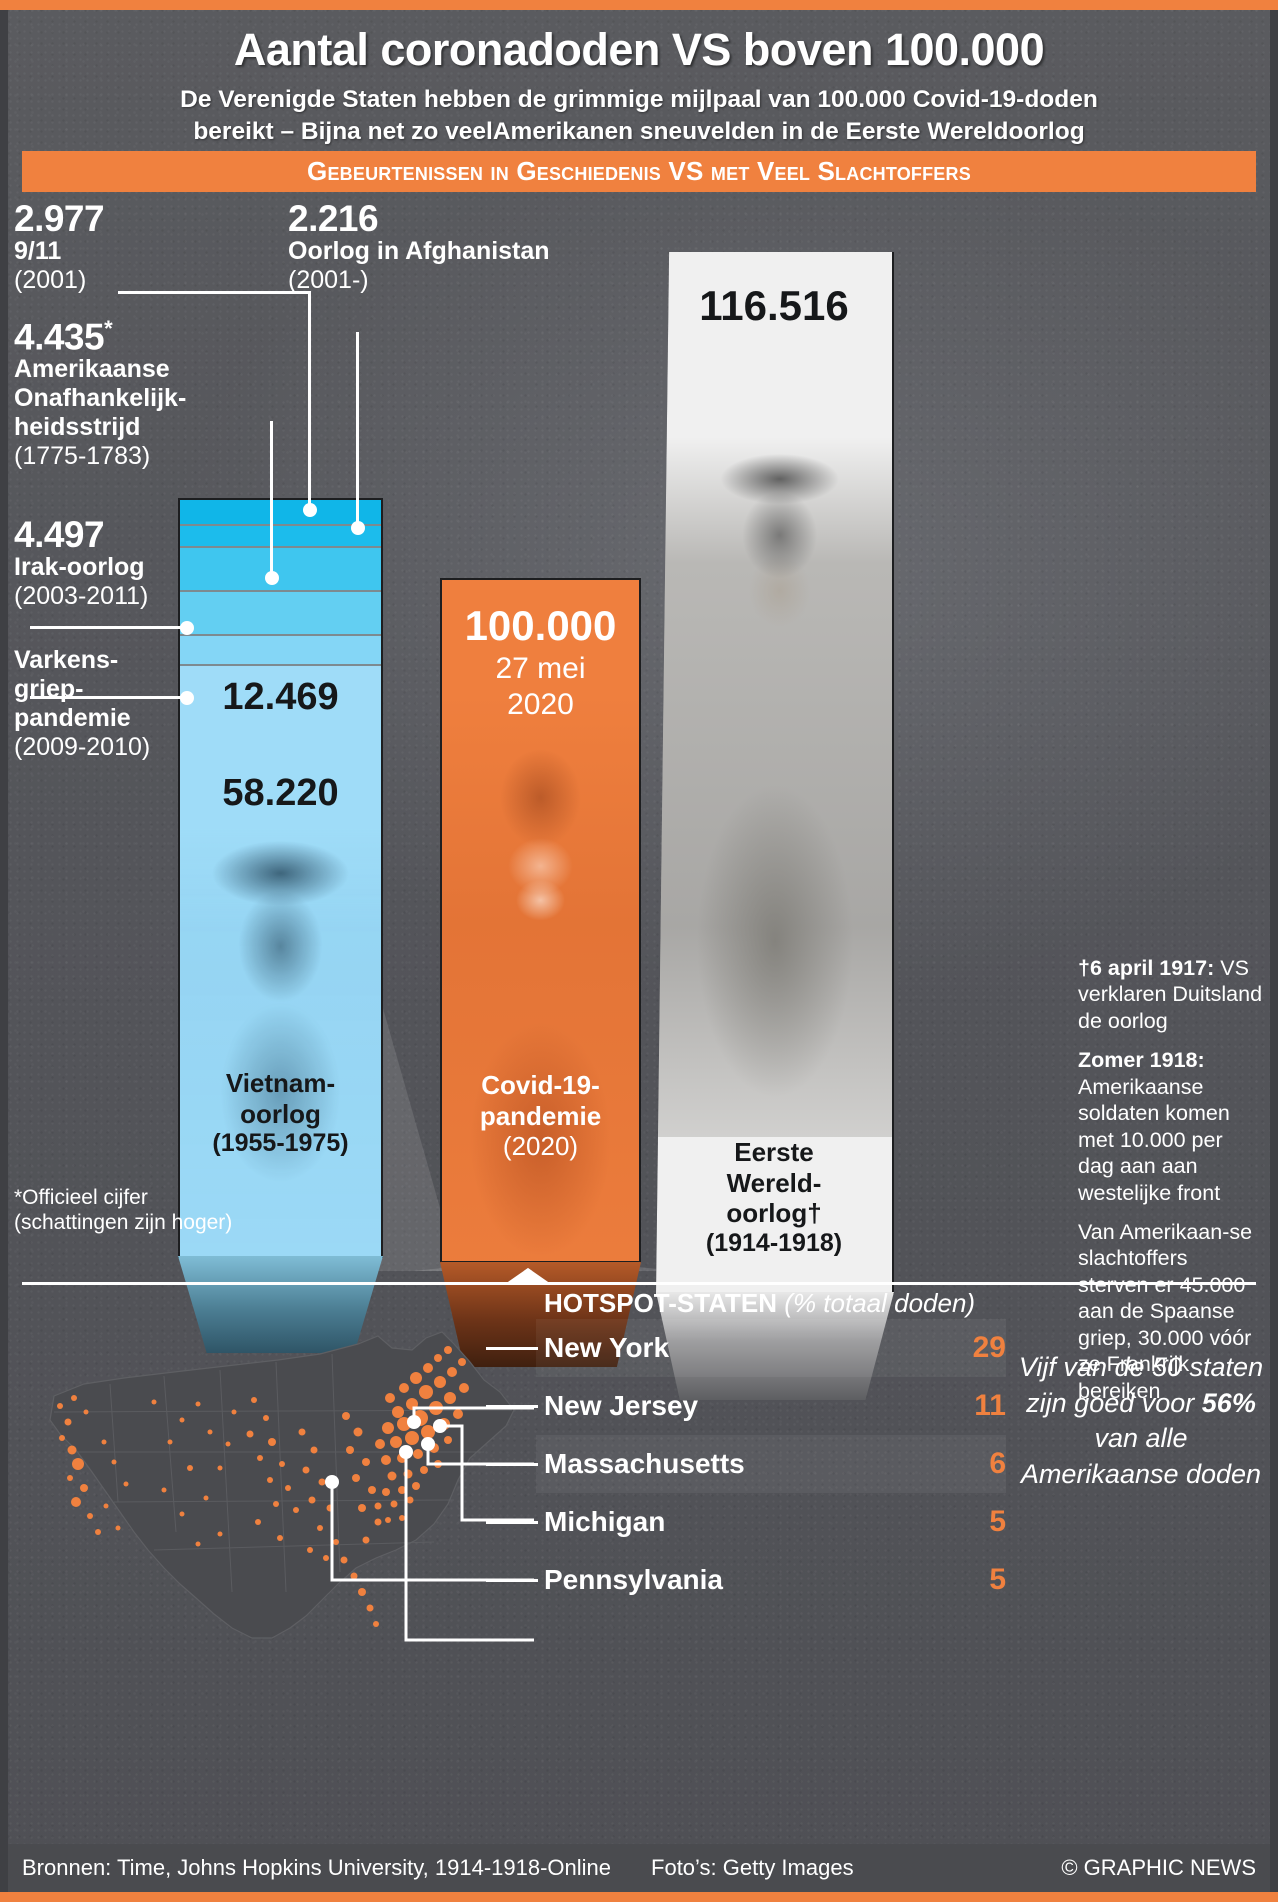 The height and width of the screenshot is (1902, 1278). Describe the element at coordinates (50, 280) in the screenshot. I see `label-9-11-years: (2001)` at that location.